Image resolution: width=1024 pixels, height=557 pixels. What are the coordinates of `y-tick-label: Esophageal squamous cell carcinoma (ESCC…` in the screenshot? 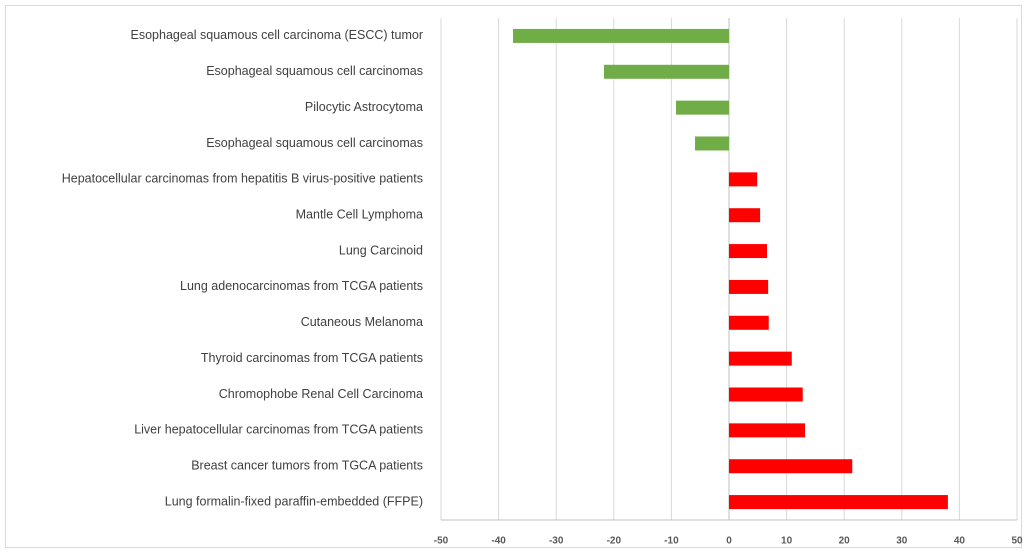 It's located at (277, 35).